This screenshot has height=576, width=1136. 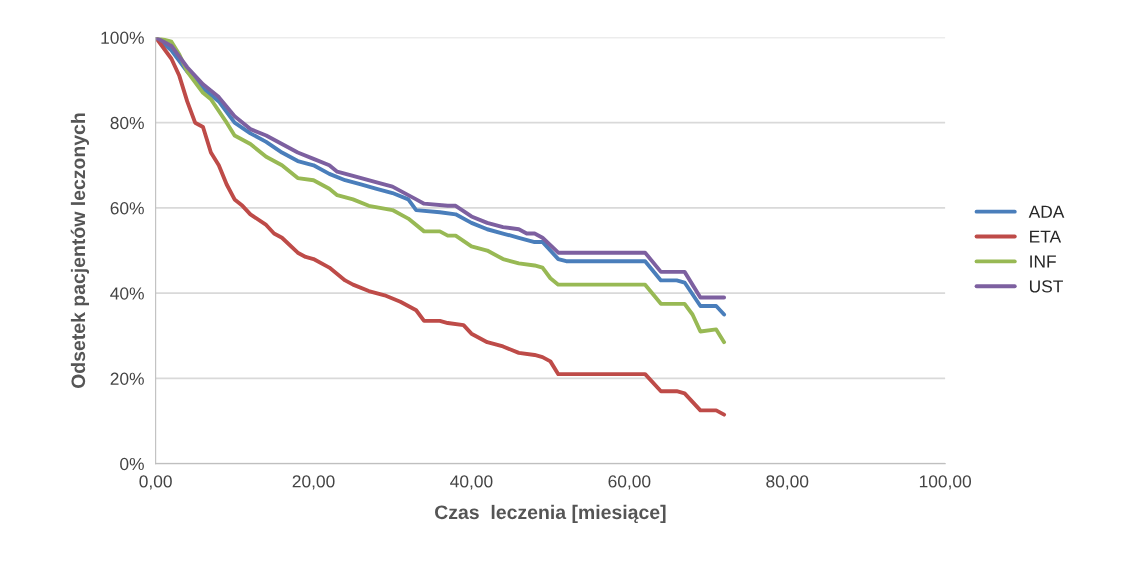 I want to click on x-tick-label: 100,00, so click(x=945, y=482).